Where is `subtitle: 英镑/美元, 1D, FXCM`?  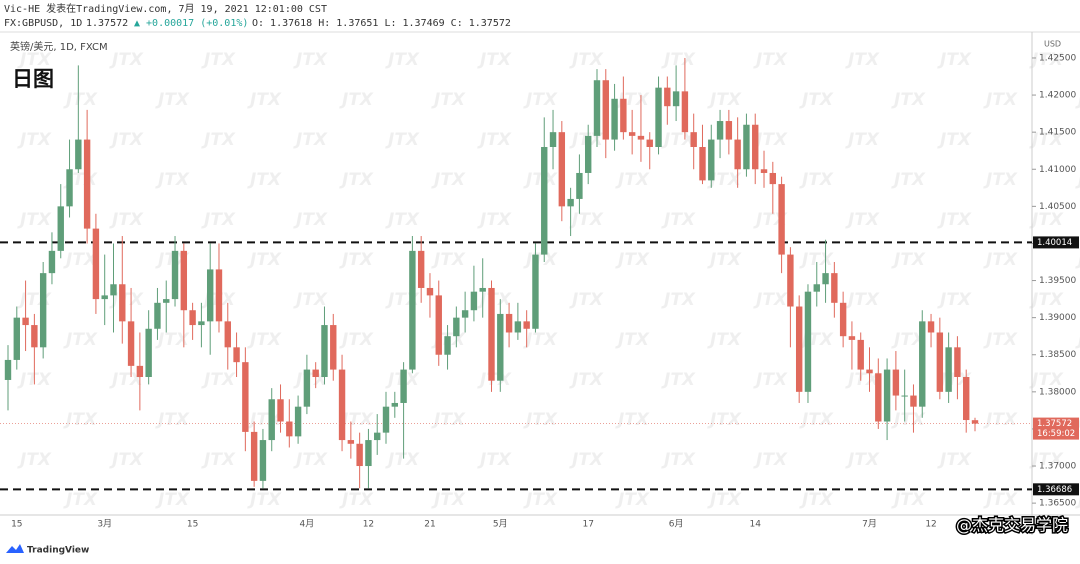 subtitle: 英镑/美元, 1D, FXCM is located at coordinates (59, 46).